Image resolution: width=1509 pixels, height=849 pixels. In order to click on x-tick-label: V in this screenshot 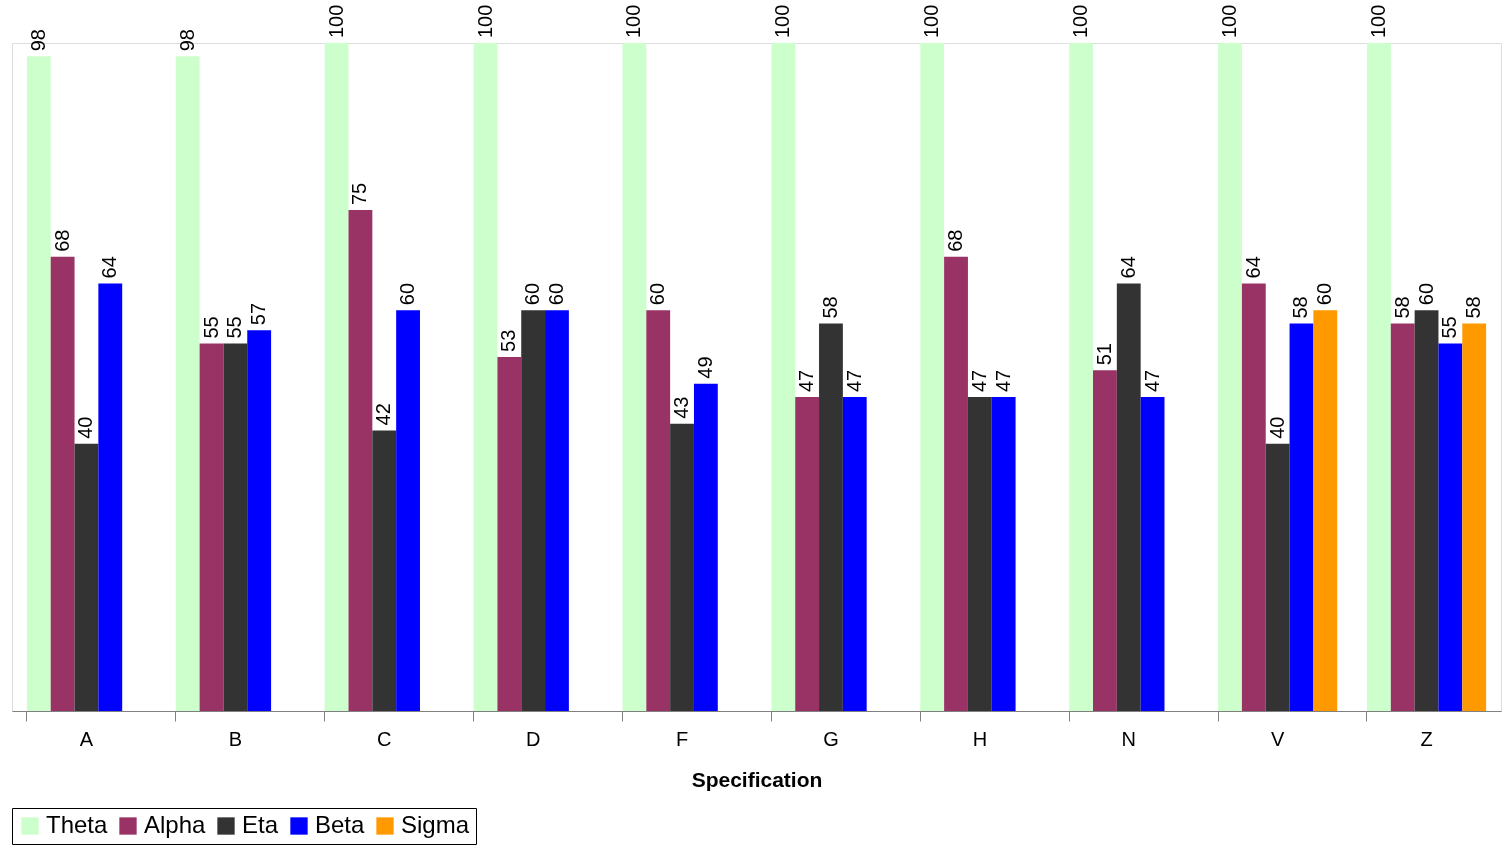, I will do `click(1277, 738)`.